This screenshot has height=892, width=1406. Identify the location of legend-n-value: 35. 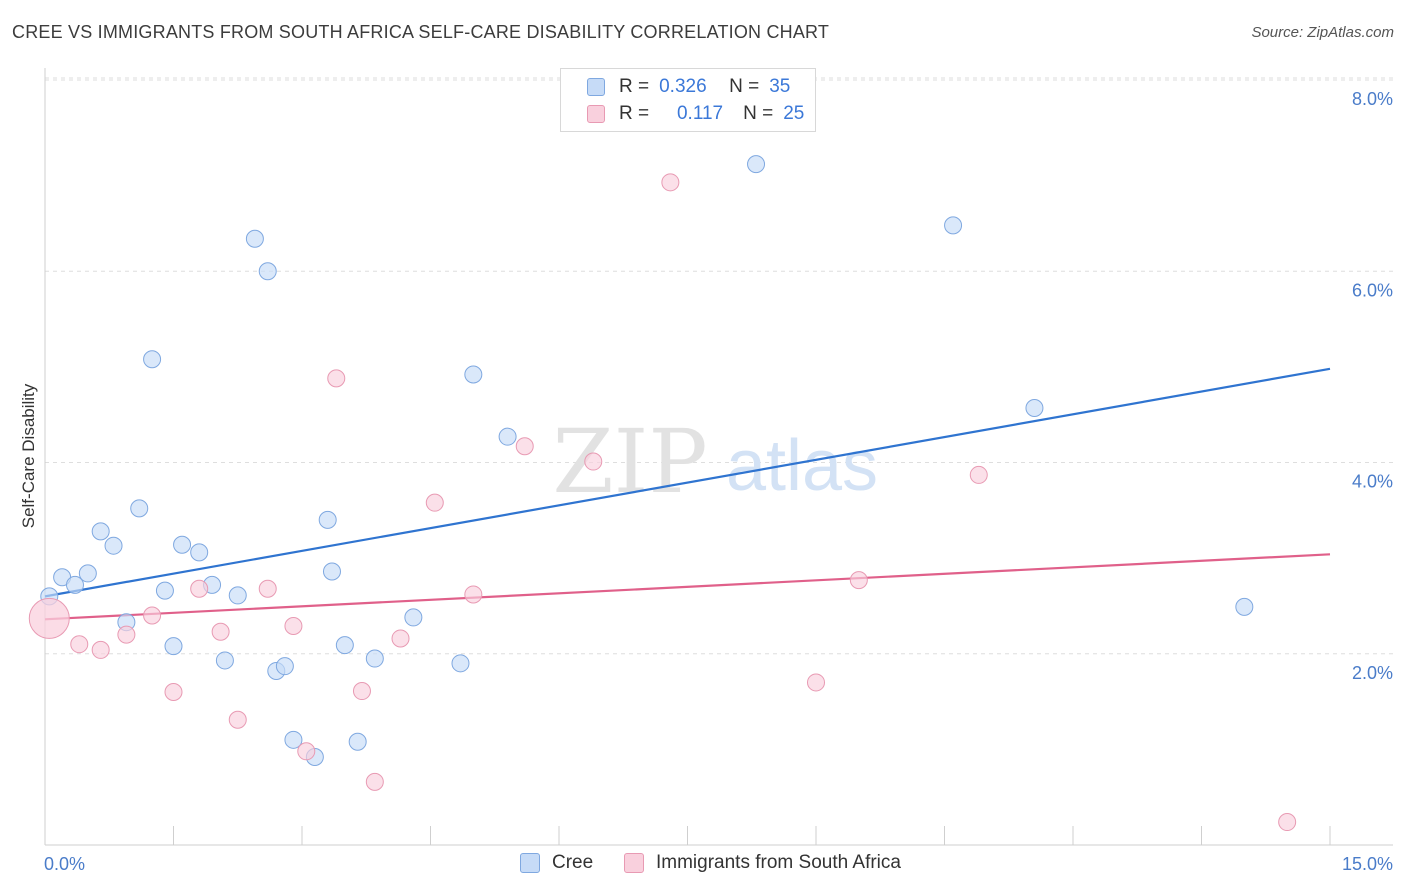
(780, 86).